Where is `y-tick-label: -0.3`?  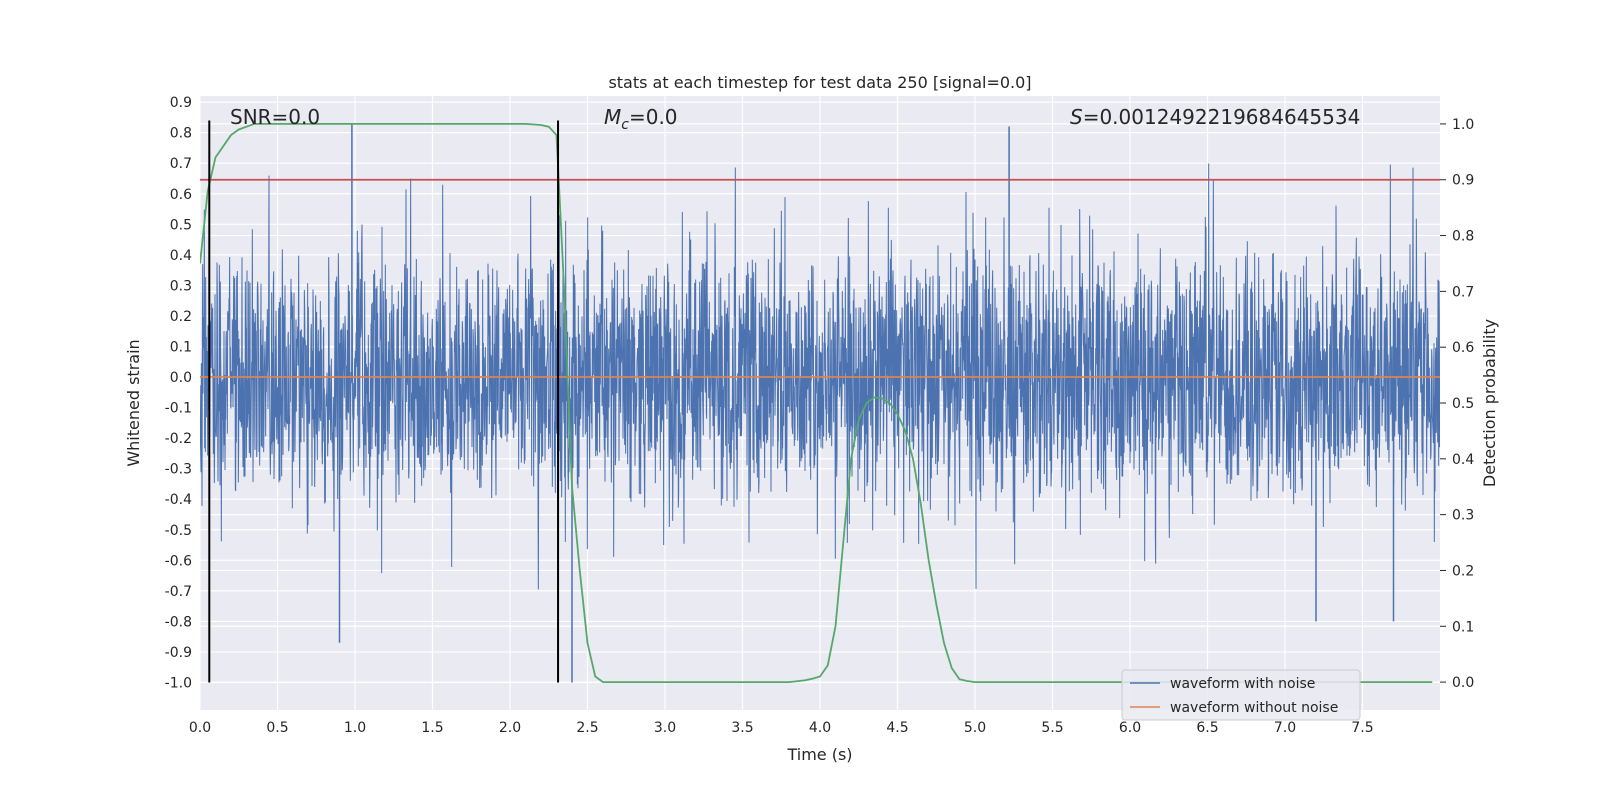
y-tick-label: -0.3 is located at coordinates (178, 470).